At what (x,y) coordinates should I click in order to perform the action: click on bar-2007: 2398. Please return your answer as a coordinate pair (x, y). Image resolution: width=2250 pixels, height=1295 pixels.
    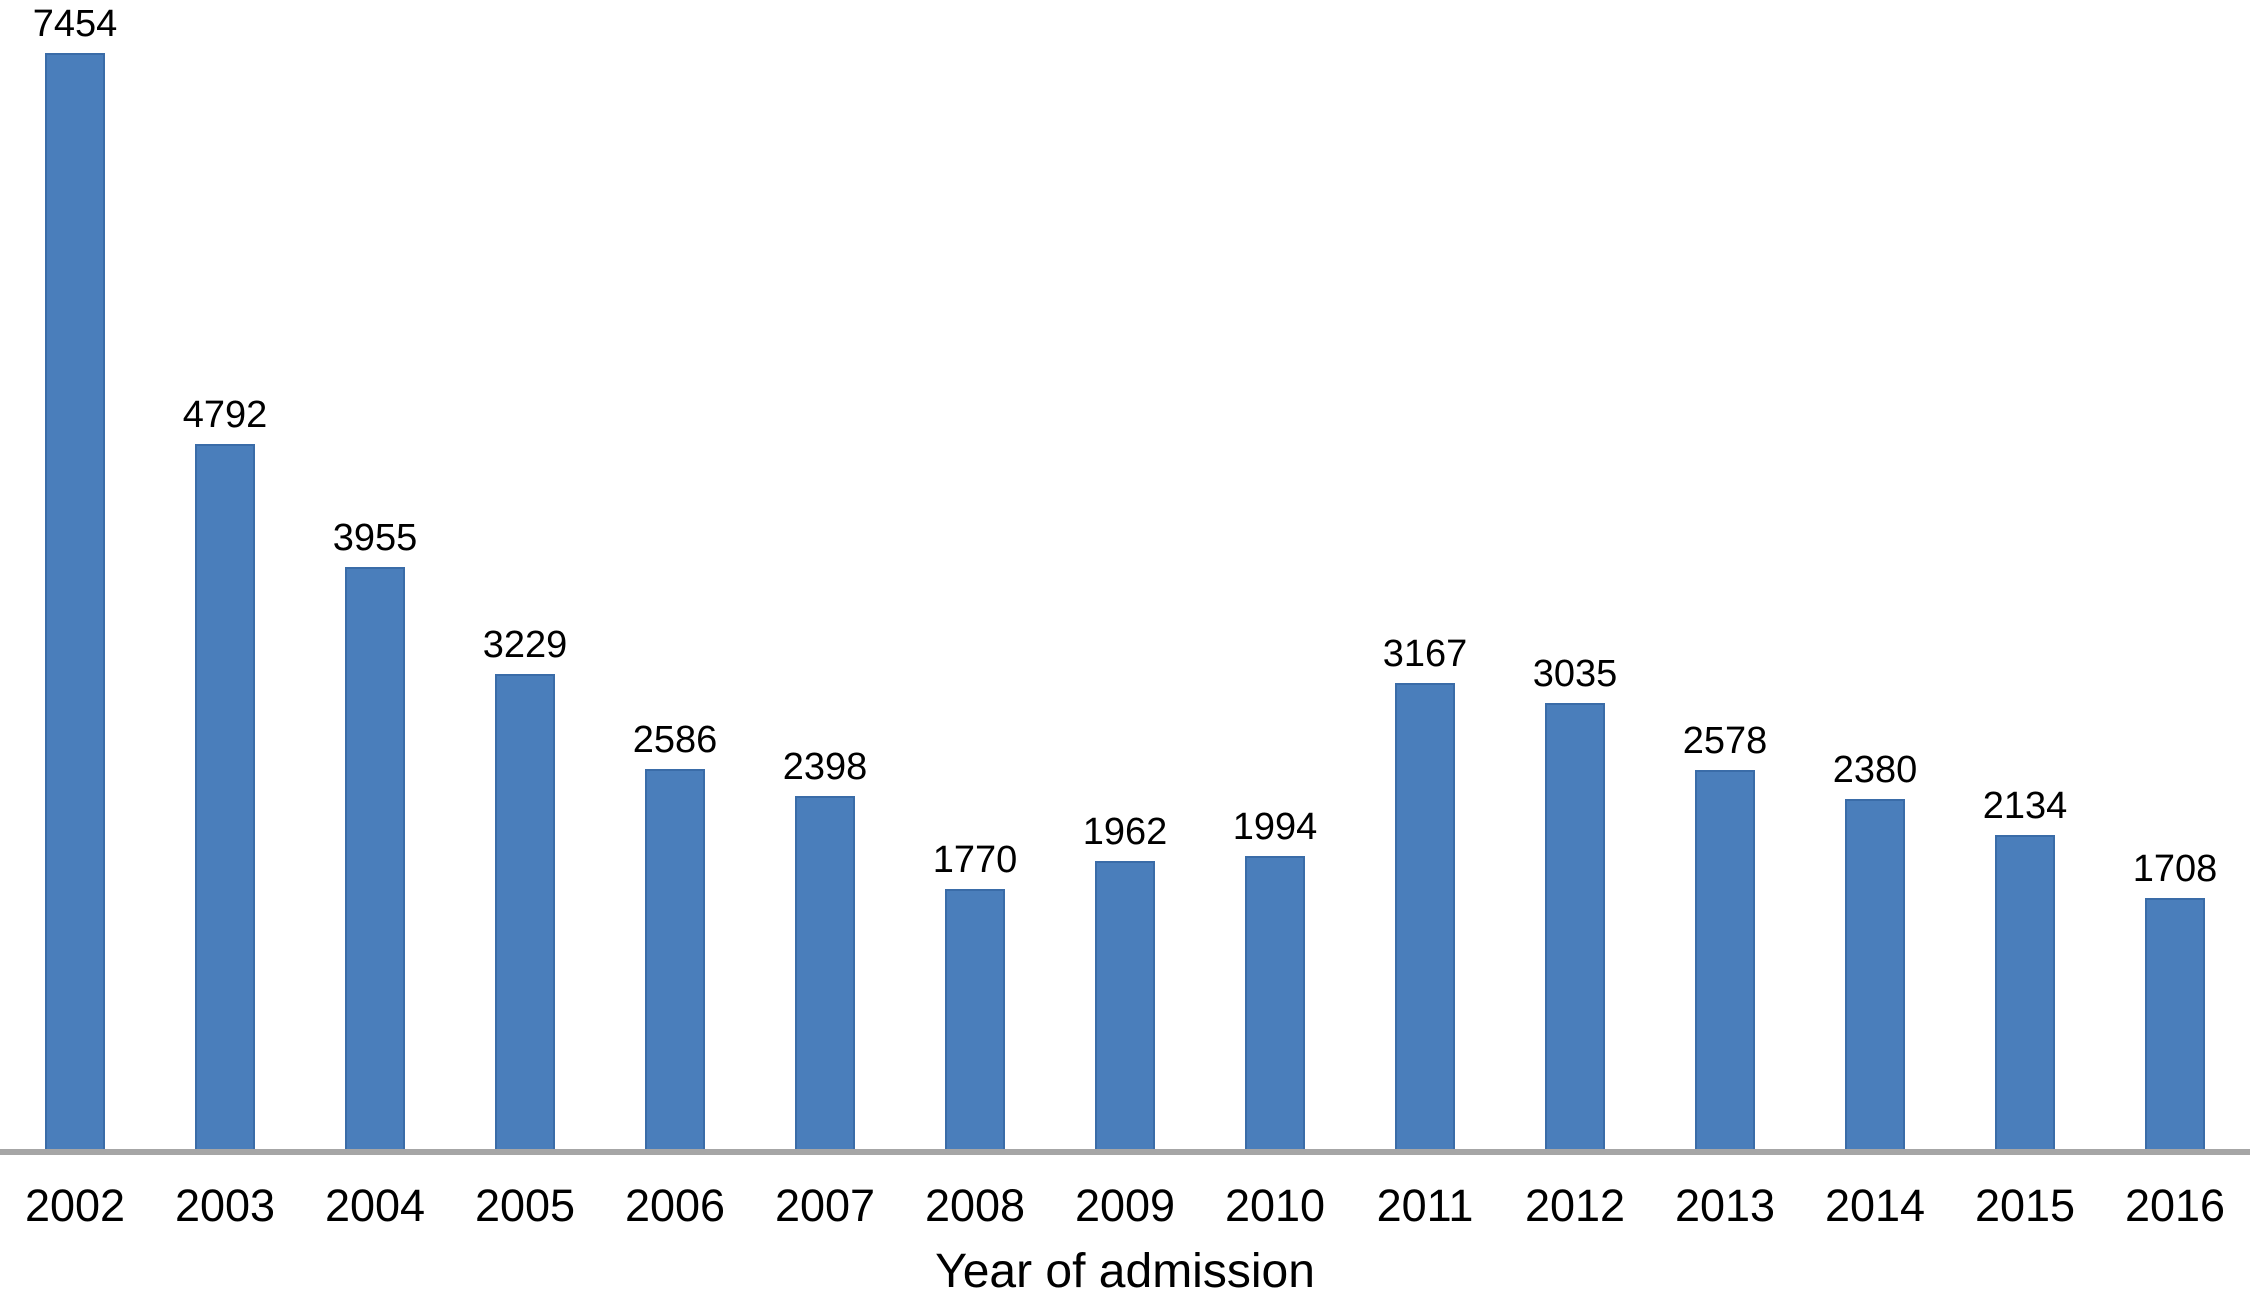
    Looking at the image, I should click on (825, 948).